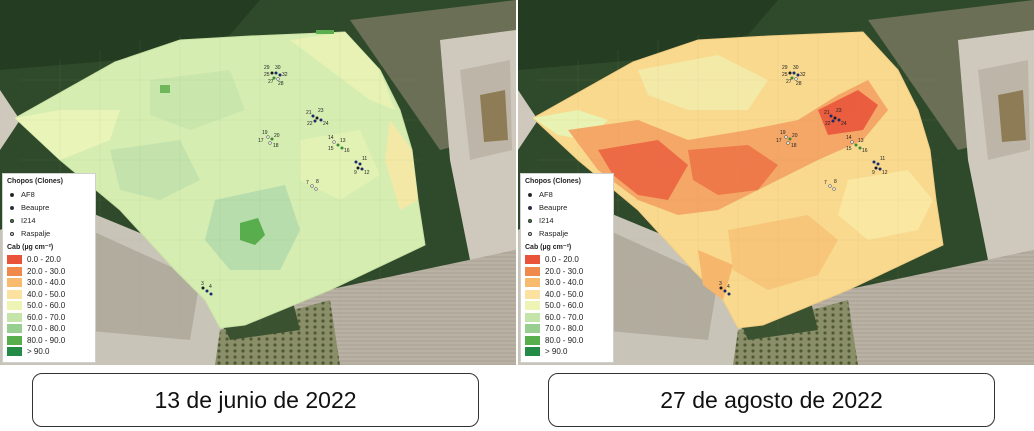 This screenshot has width=1034, height=431. Describe the element at coordinates (255, 400) in the screenshot. I see `caption-june: 13 de junio de 2022` at that location.